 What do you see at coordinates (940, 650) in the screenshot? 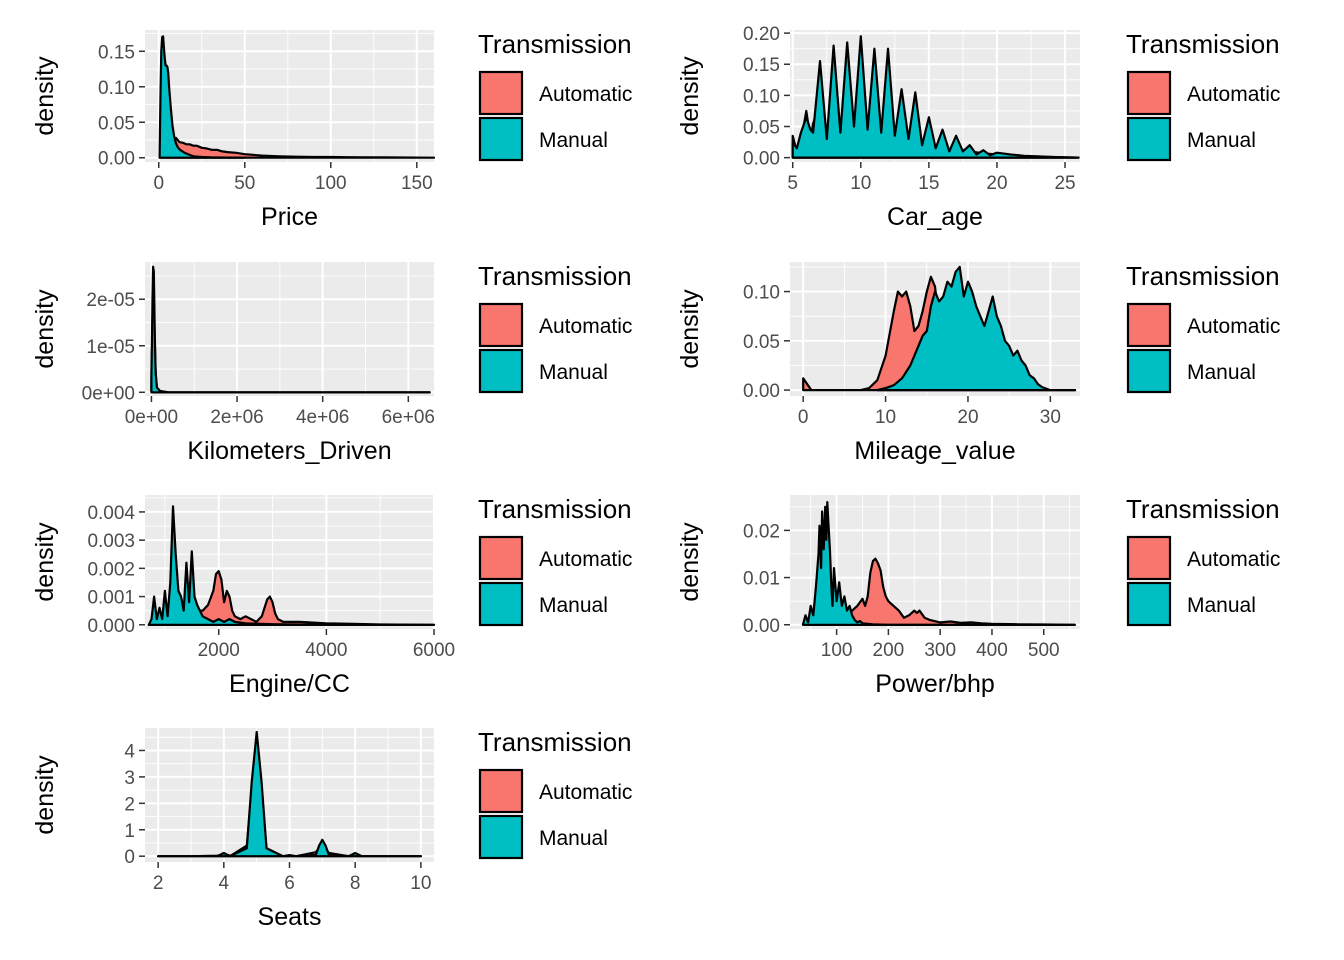
I see `x-tick-label: 300` at bounding box center [940, 650].